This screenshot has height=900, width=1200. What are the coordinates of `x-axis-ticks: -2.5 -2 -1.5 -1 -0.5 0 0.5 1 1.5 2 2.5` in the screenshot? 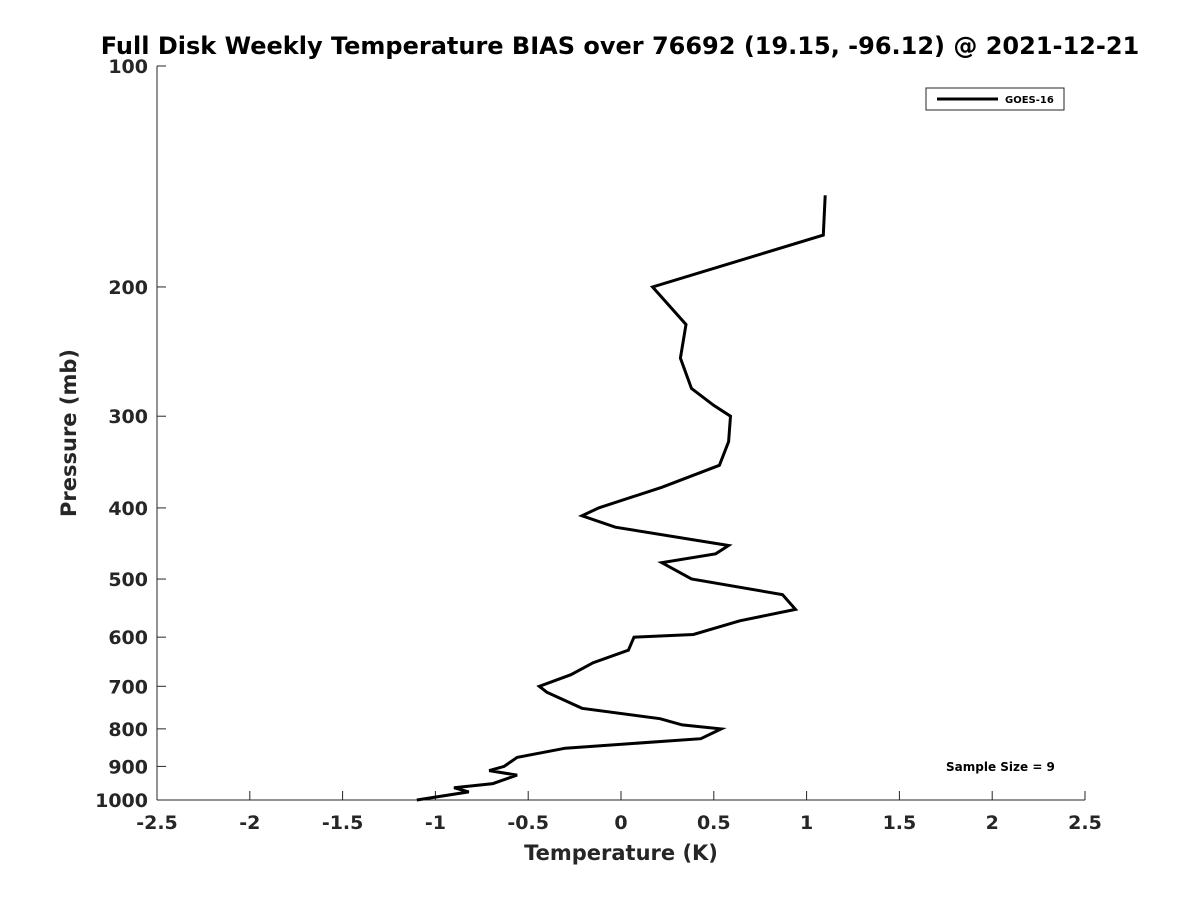 It's located at (619, 812).